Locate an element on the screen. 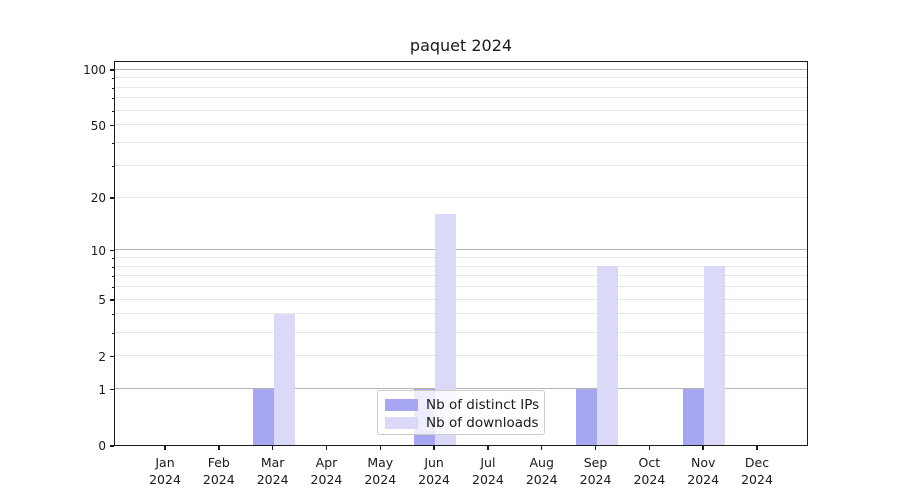  legend-entry-distinct-ips: Nb of distinct IPs is located at coordinates (464, 404).